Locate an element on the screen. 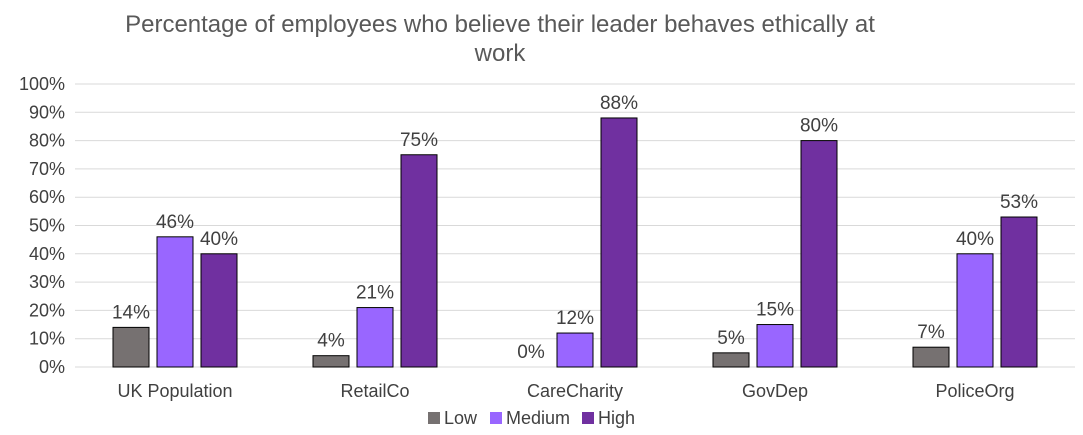 The image size is (1083, 435). x-tick-label: UK Population is located at coordinates (174, 391).